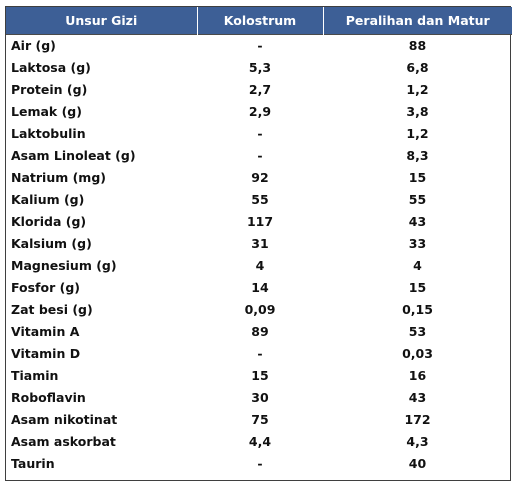 The height and width of the screenshot is (487, 517). I want to click on cell-unsur-gizi: Taurin, so click(33, 464).